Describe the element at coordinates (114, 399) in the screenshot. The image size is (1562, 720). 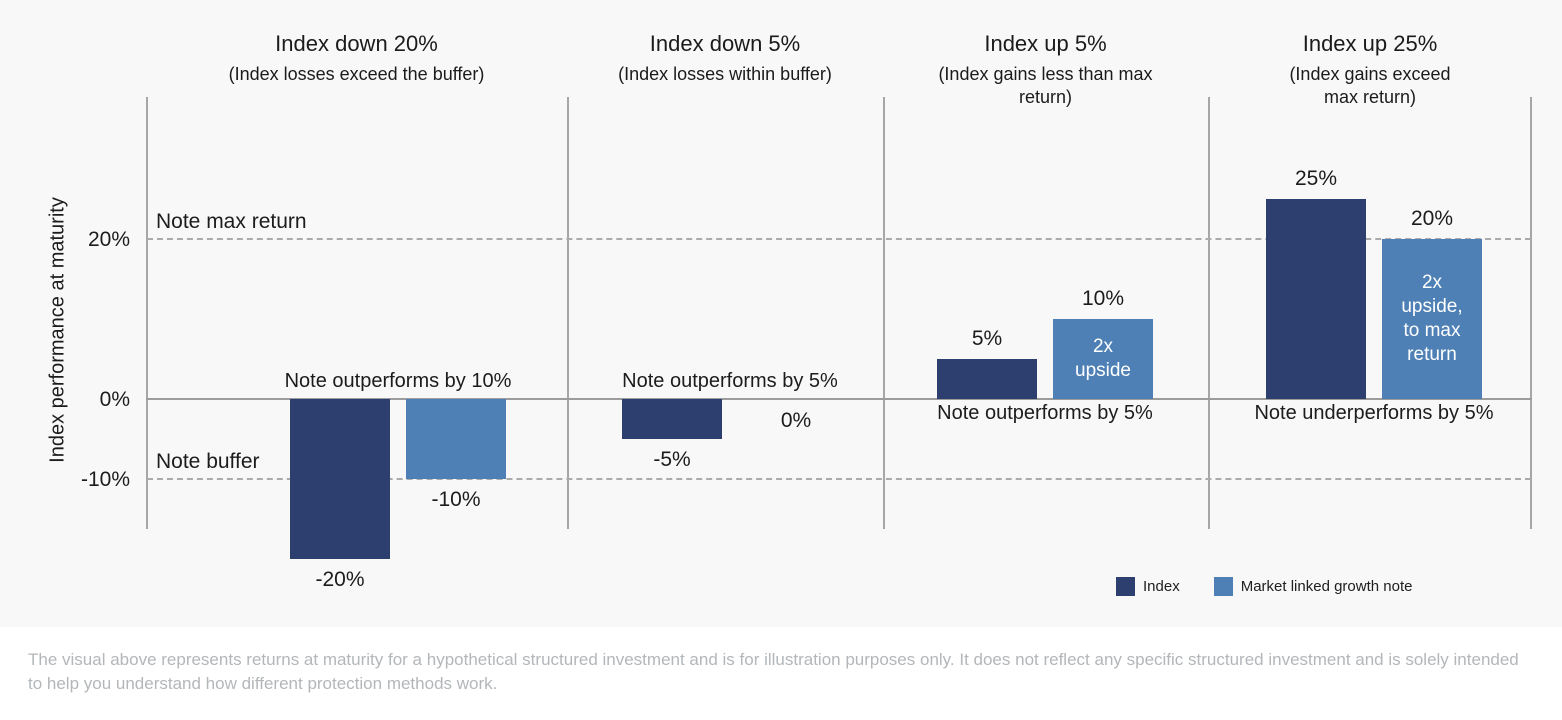
I see `y-tick-label: 0%` at that location.